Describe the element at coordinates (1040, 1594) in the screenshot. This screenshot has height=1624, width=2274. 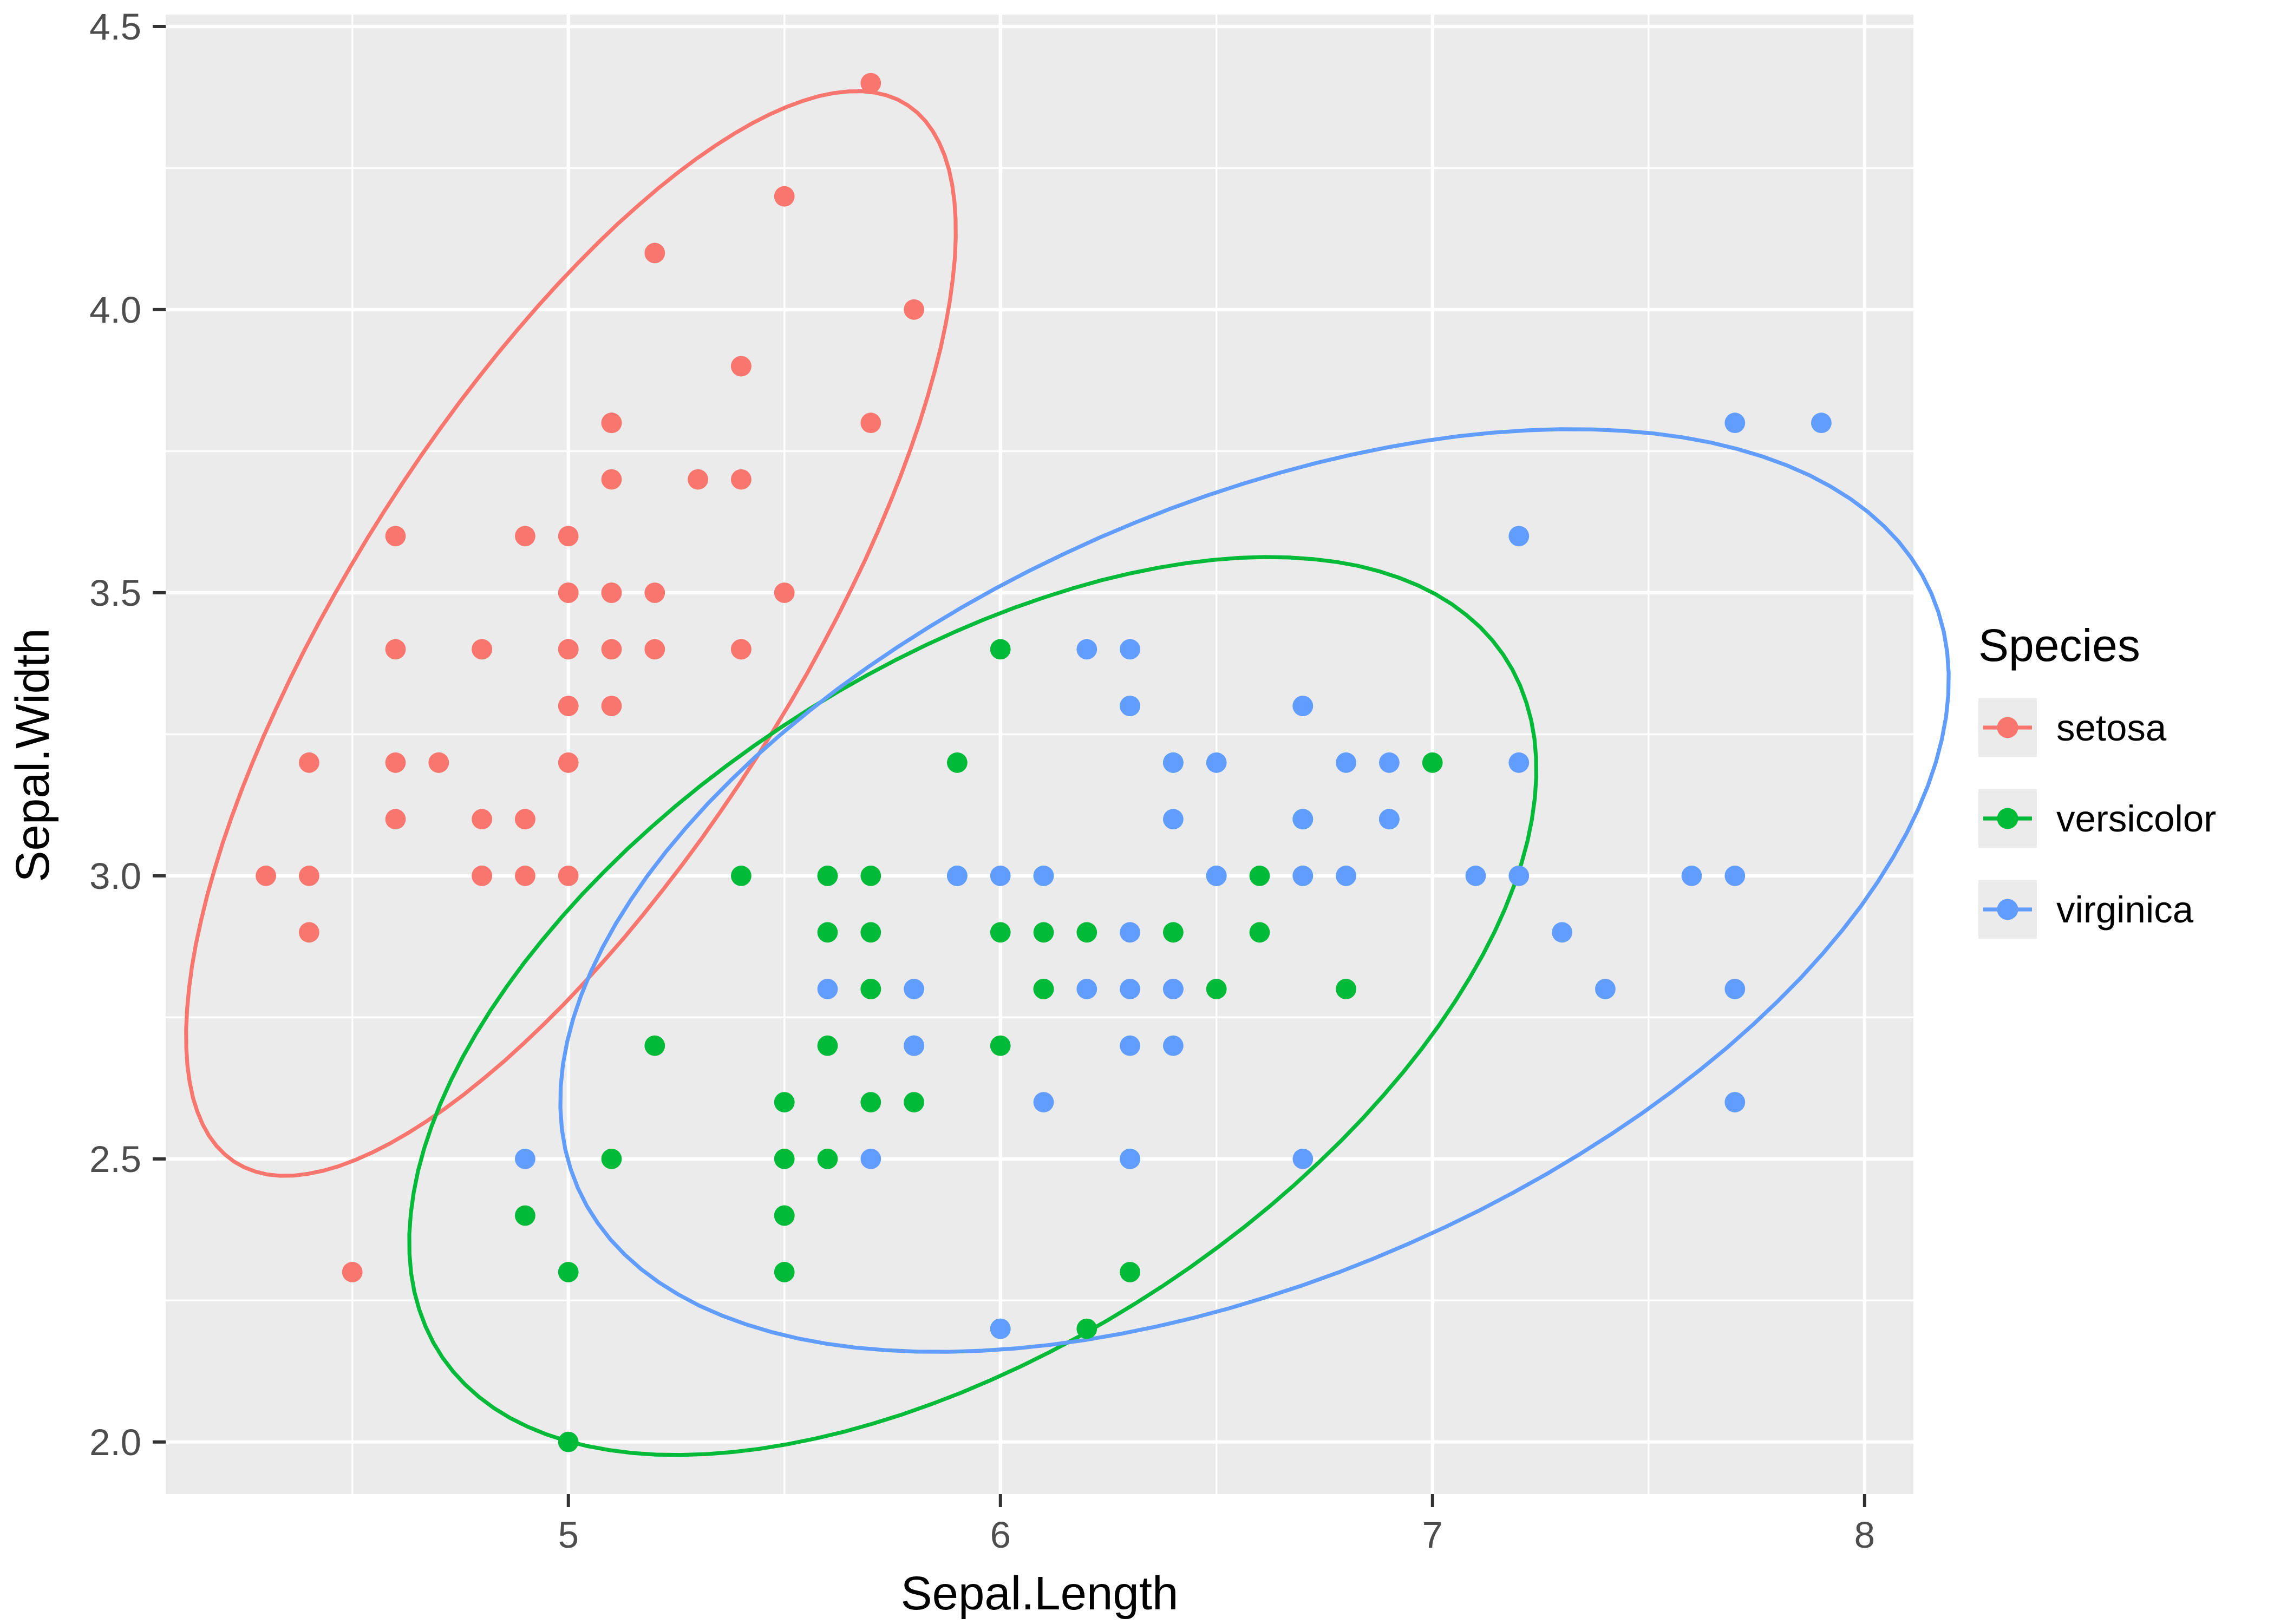
I see `x-axis-title: Sepal.Length` at that location.